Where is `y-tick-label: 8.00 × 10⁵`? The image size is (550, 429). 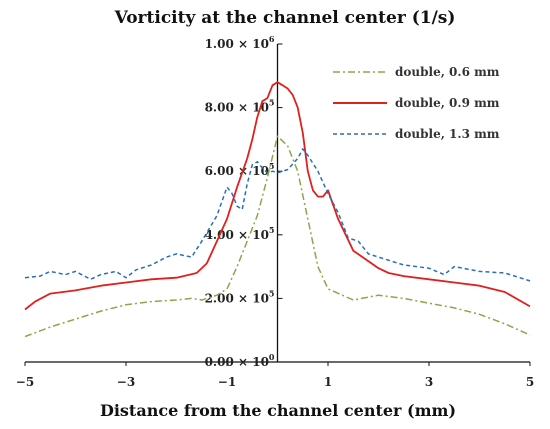
y-tick-label: 8.00 × 10⁵ is located at coordinates (240, 106).